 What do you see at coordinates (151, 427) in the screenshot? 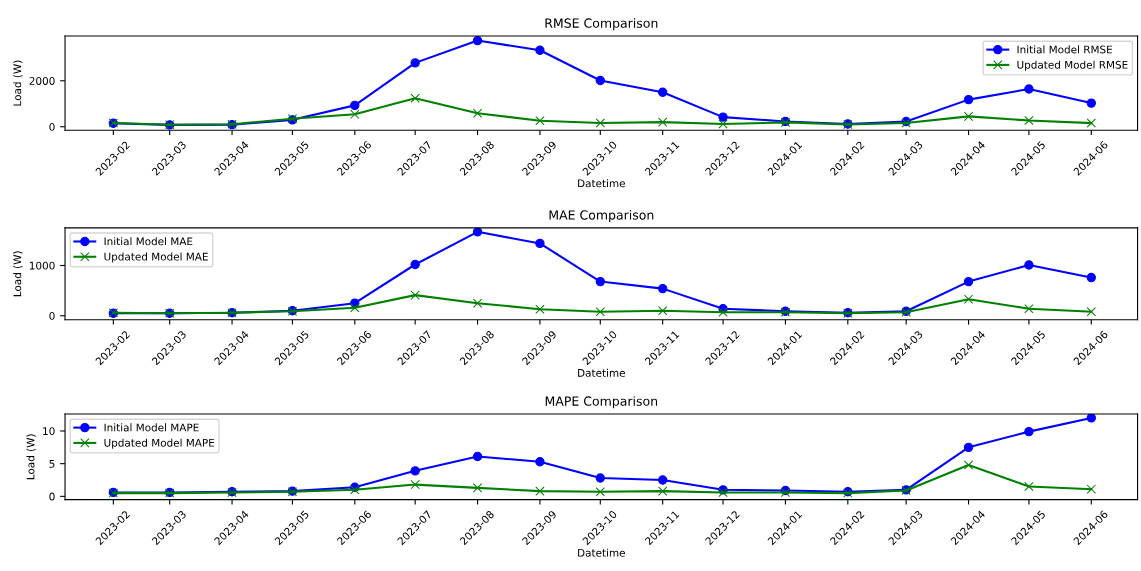
I see `legend-label: Initial Model MAPE` at bounding box center [151, 427].